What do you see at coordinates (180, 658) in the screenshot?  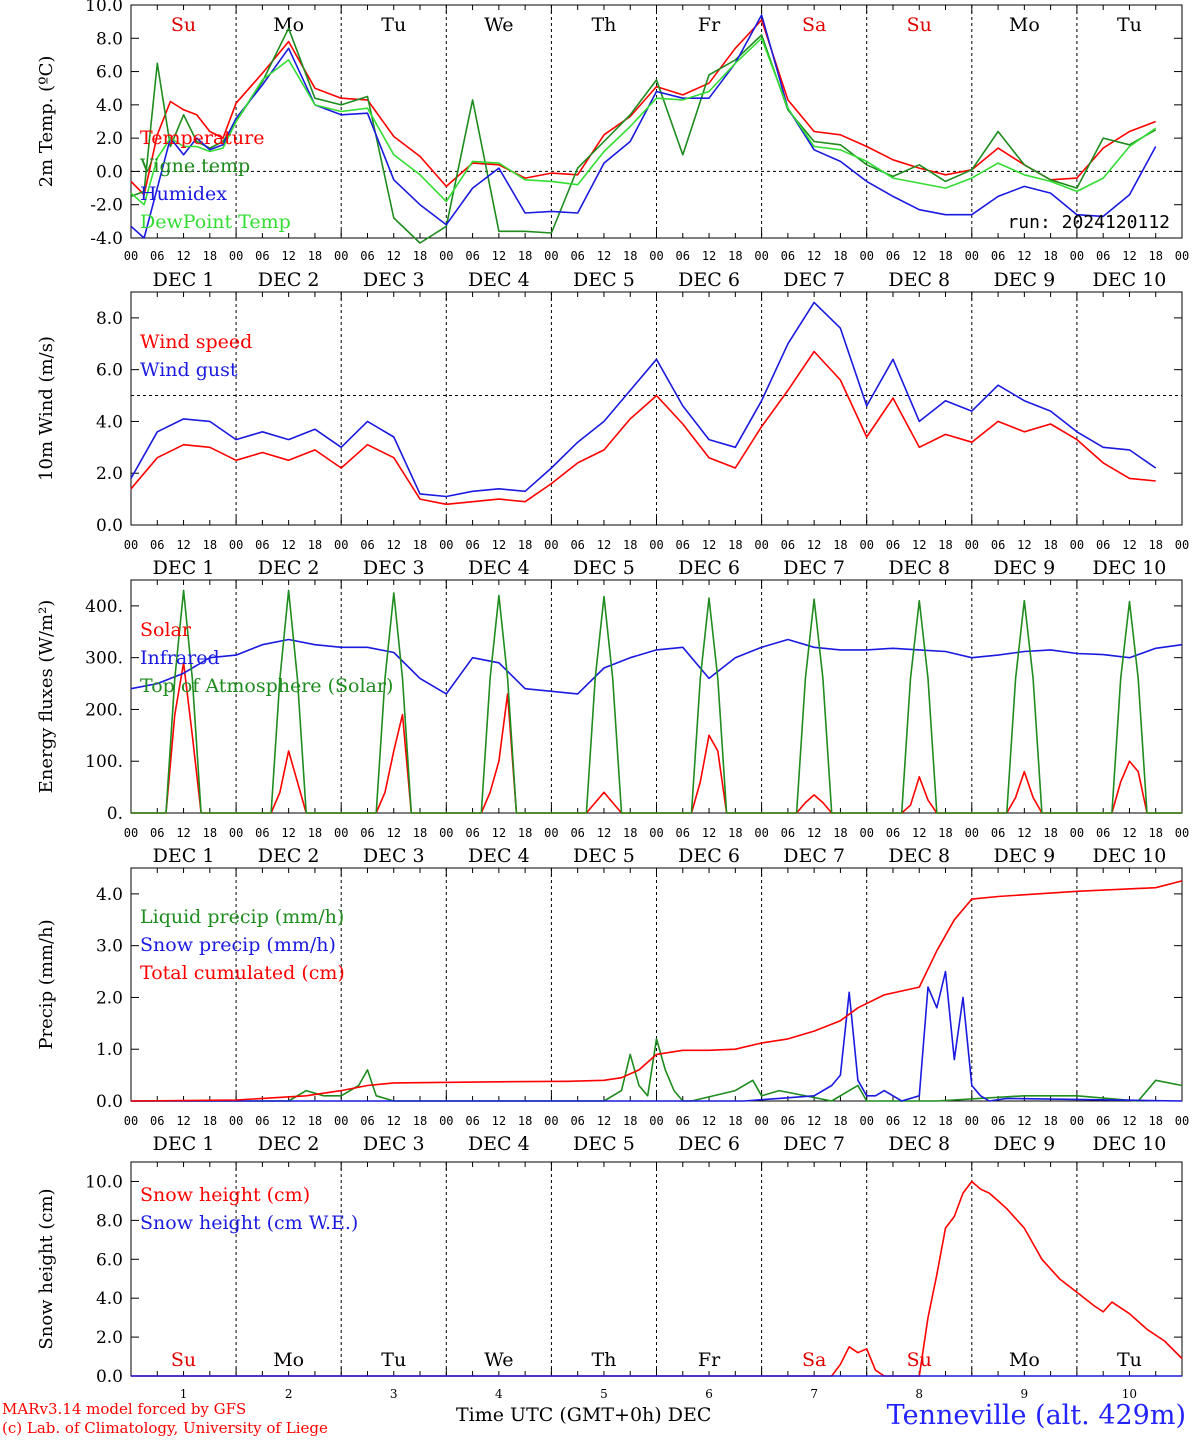 I see `legend-label: Infrared` at bounding box center [180, 658].